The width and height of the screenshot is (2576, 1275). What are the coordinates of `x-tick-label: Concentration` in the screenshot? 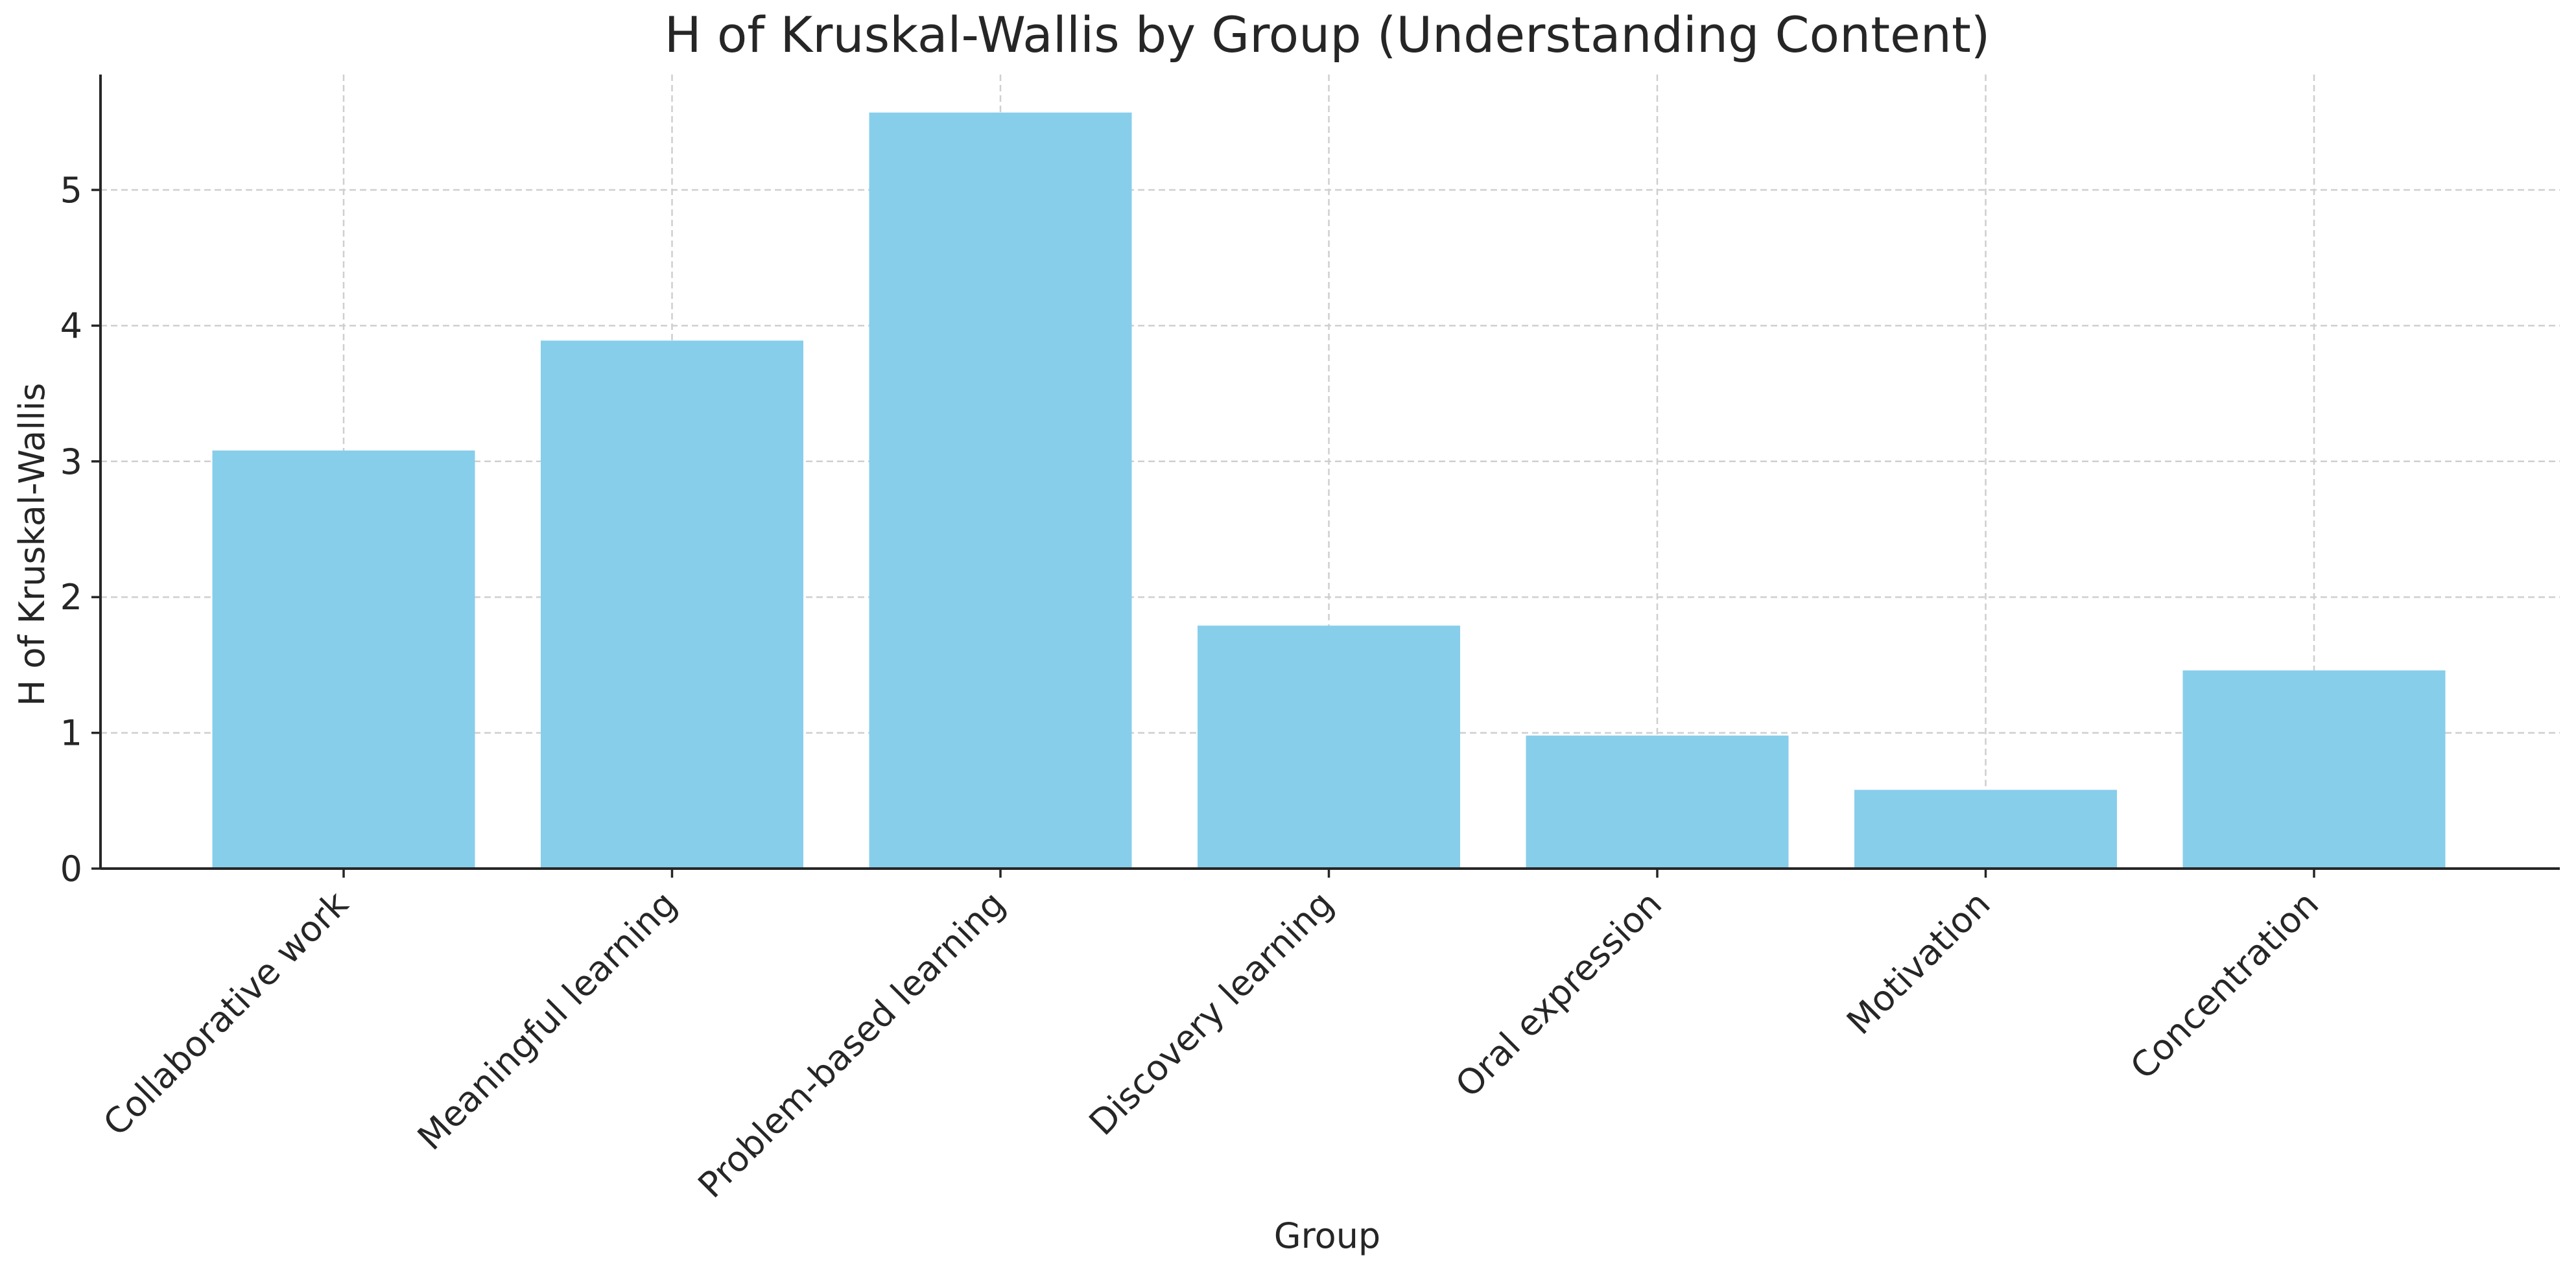 It's located at (2225, 985).